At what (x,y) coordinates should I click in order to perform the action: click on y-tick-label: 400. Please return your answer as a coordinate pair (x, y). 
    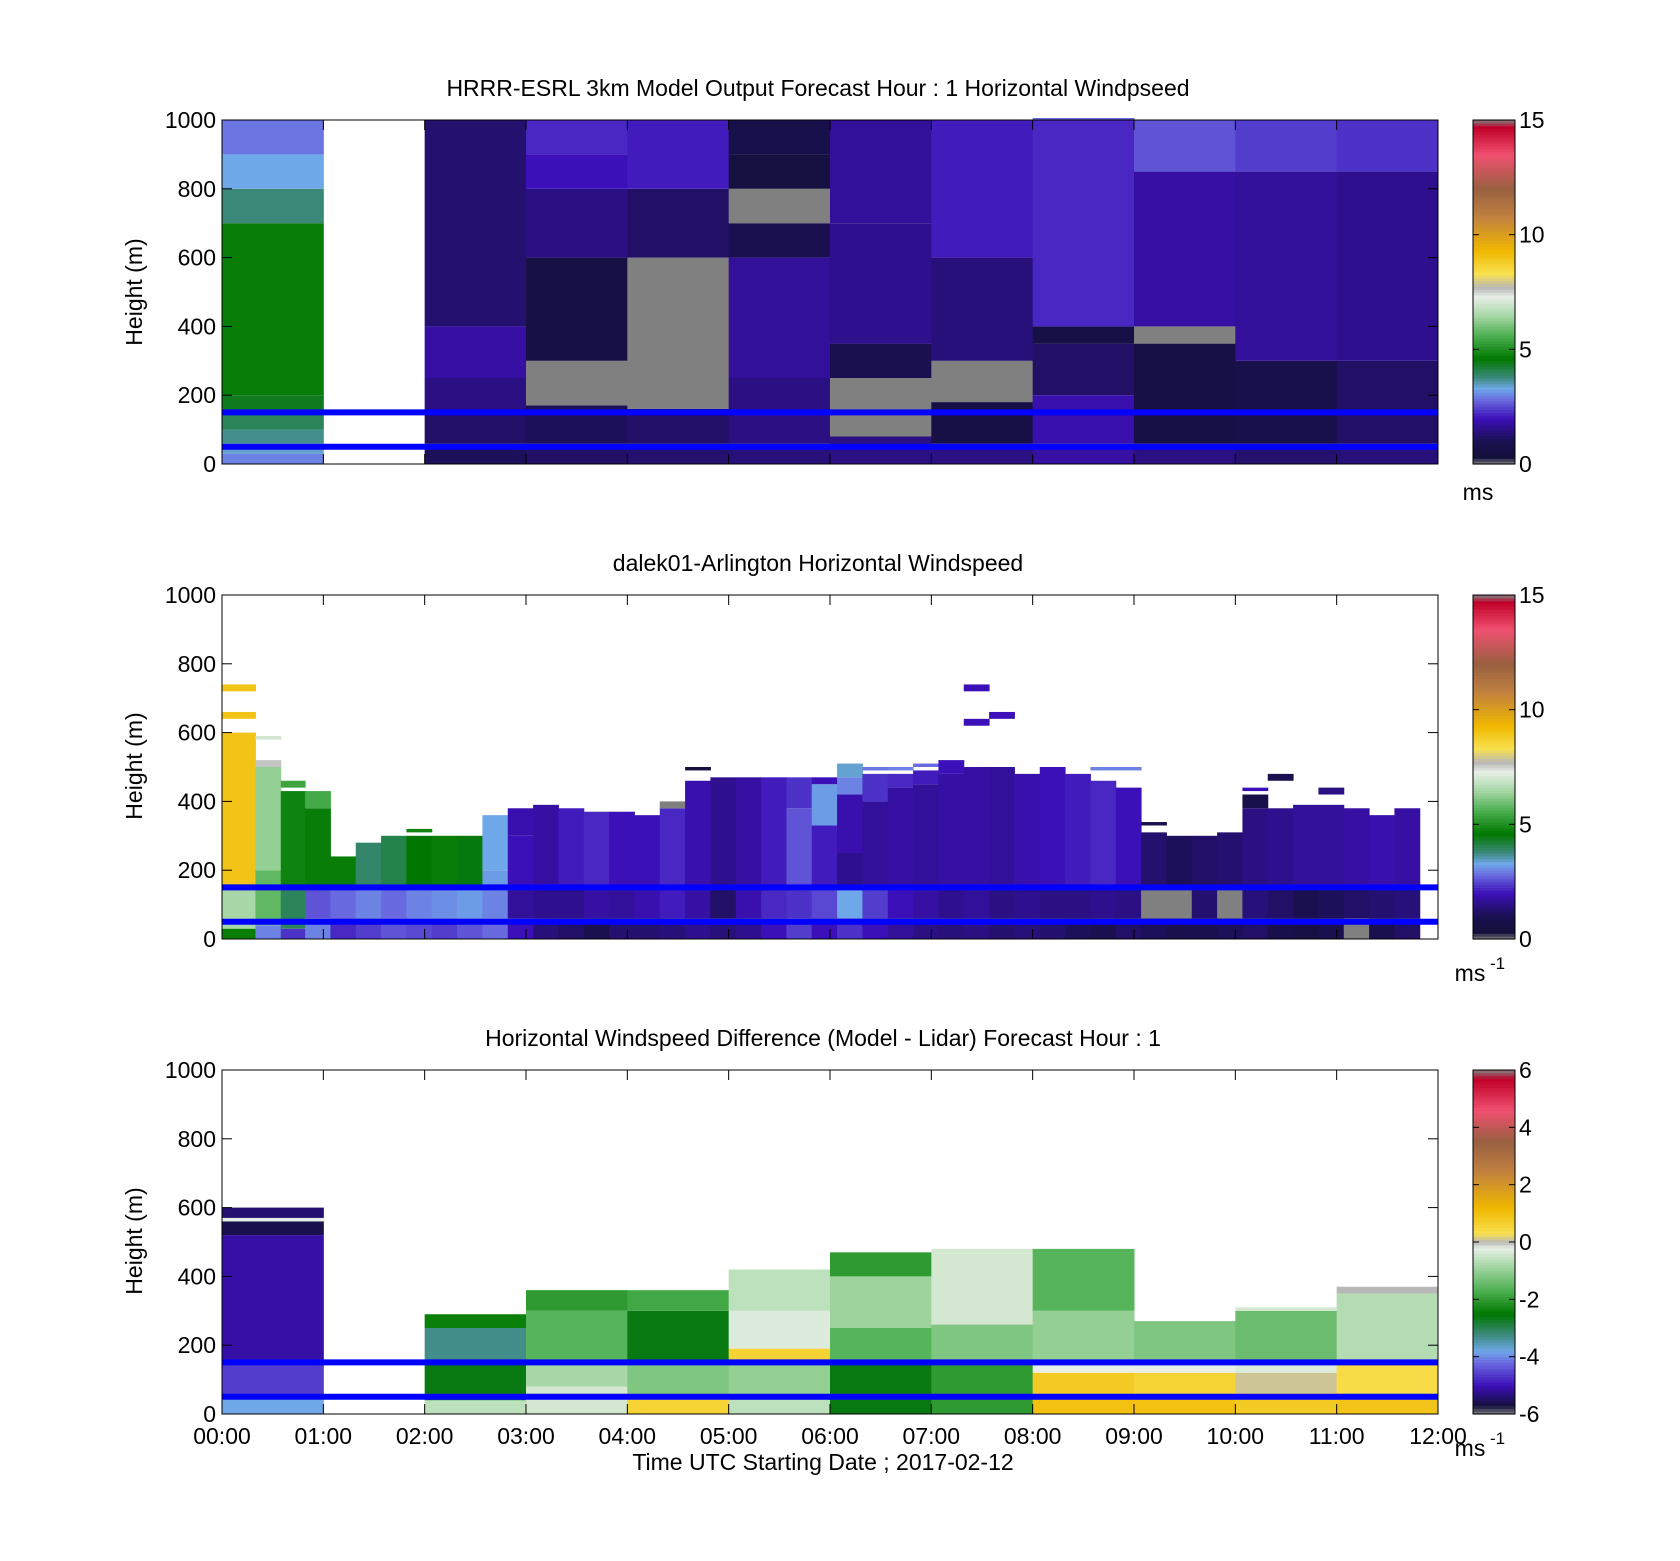
    Looking at the image, I should click on (197, 326).